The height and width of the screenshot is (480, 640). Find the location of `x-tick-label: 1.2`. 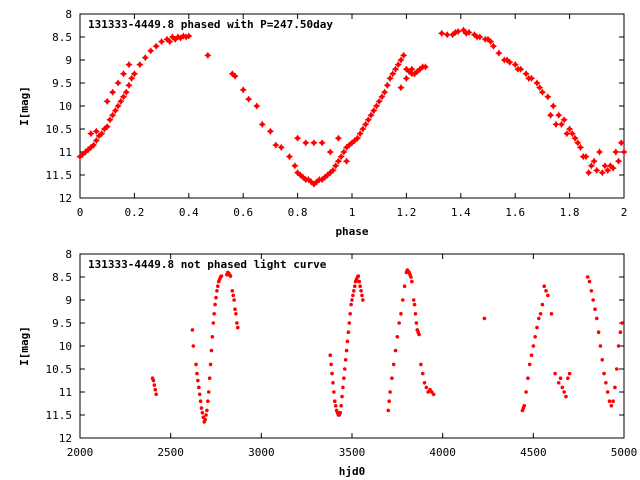

x-tick-label: 1.2 is located at coordinates (406, 212).